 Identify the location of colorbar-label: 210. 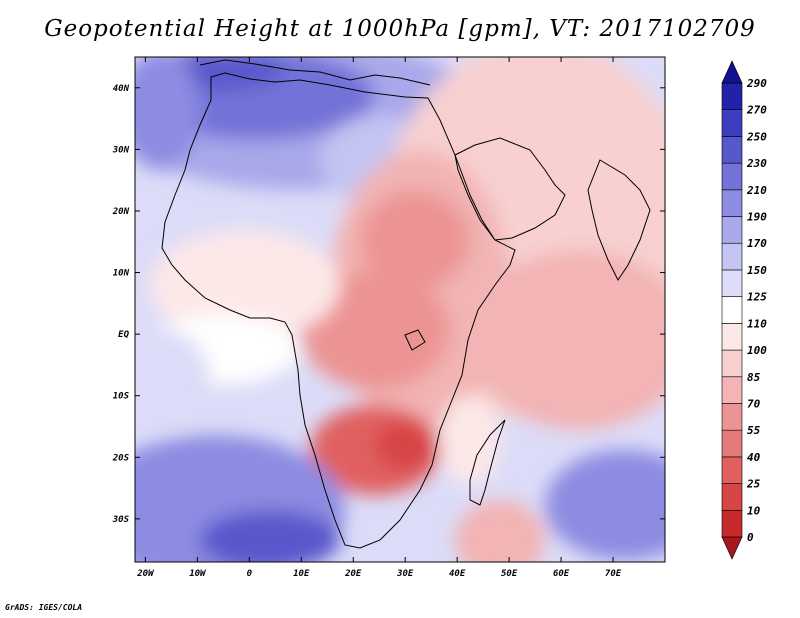
(756, 190).